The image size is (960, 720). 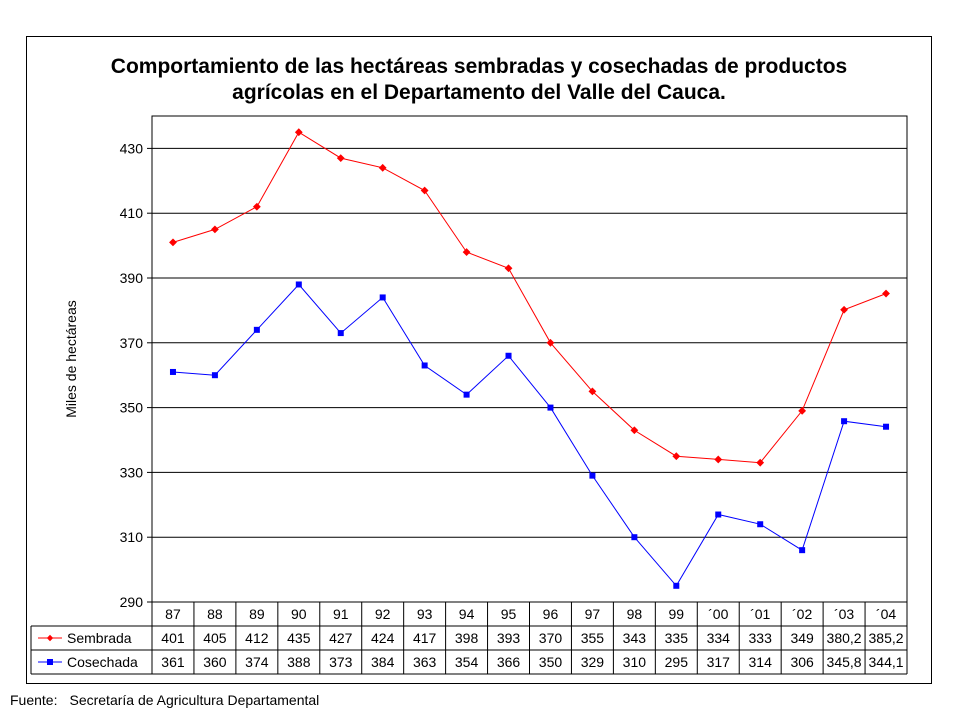 I want to click on x-tick-label: 97, so click(x=593, y=614).